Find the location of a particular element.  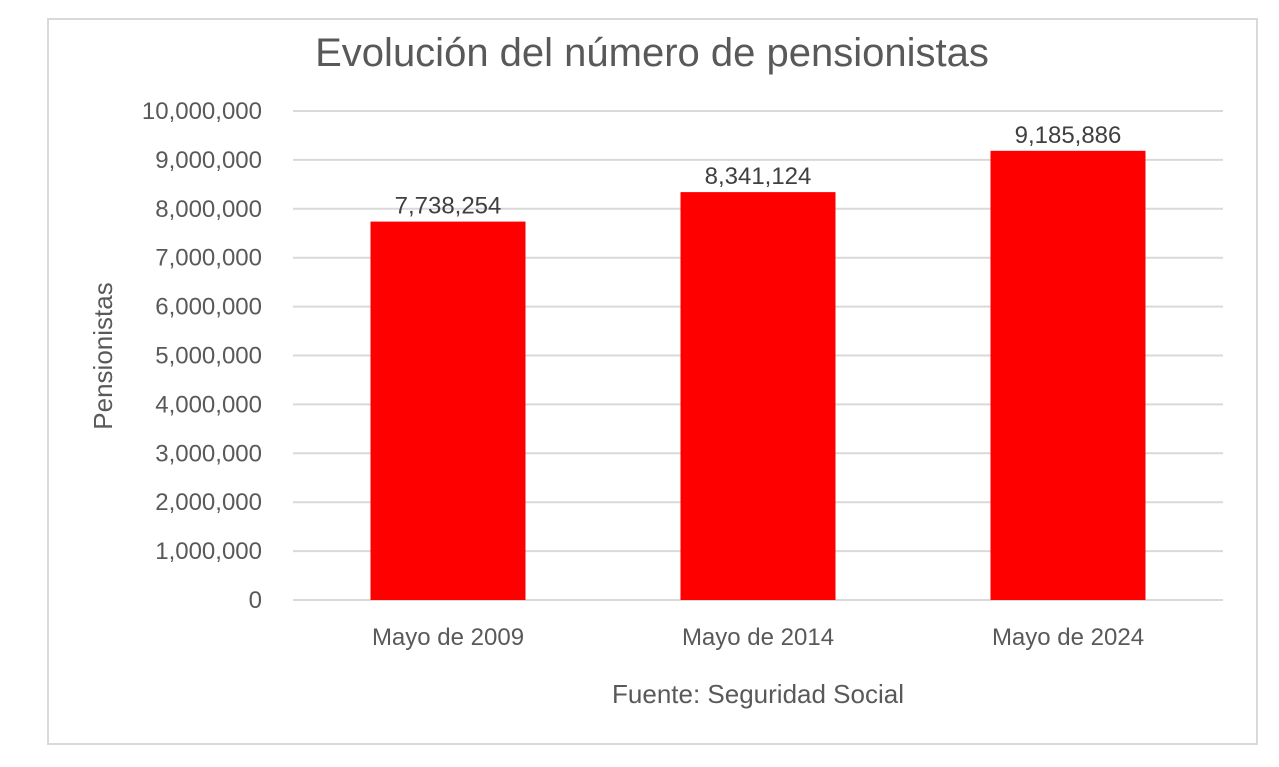

x-tick-label: Mayo de 2014 is located at coordinates (758, 637).